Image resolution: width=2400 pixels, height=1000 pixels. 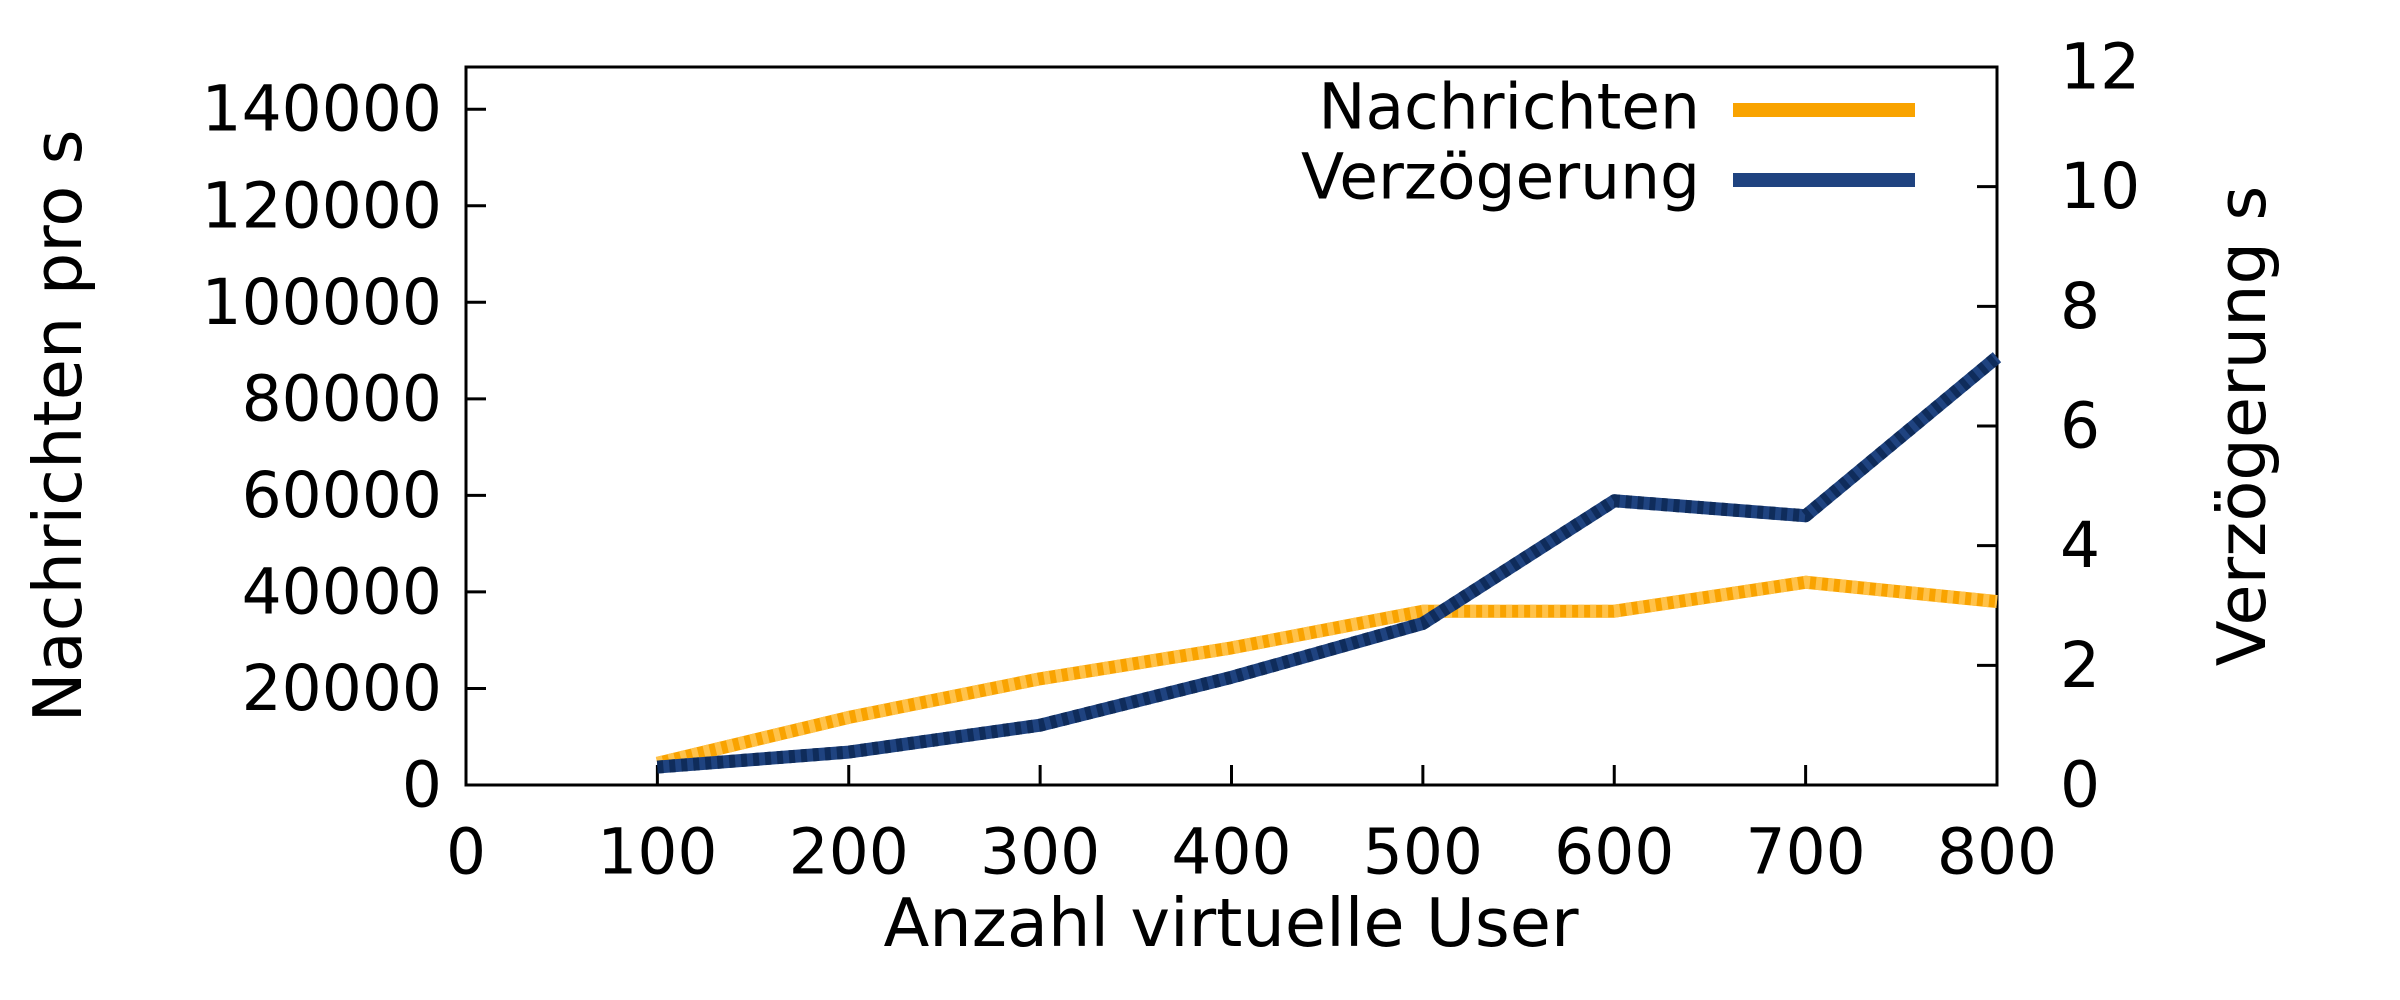 I want to click on y-right-axis-label: Verzögerung s, so click(x=2242, y=426).